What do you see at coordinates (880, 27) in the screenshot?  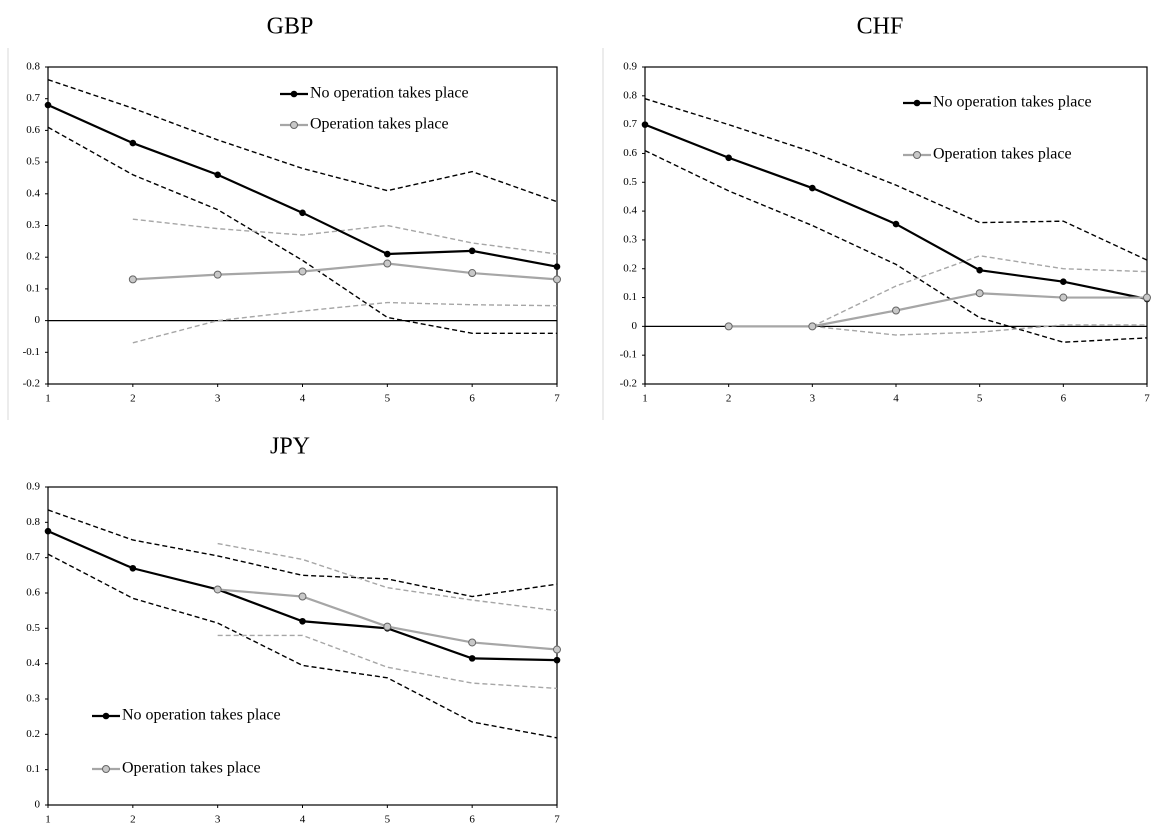 I see `chart-title: CHF` at bounding box center [880, 27].